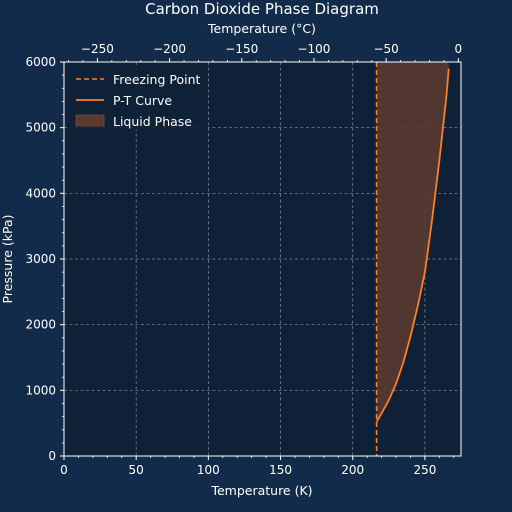 This screenshot has width=512, height=512. Describe the element at coordinates (385, 49) in the screenshot. I see `x2-tick-label: −50` at that location.